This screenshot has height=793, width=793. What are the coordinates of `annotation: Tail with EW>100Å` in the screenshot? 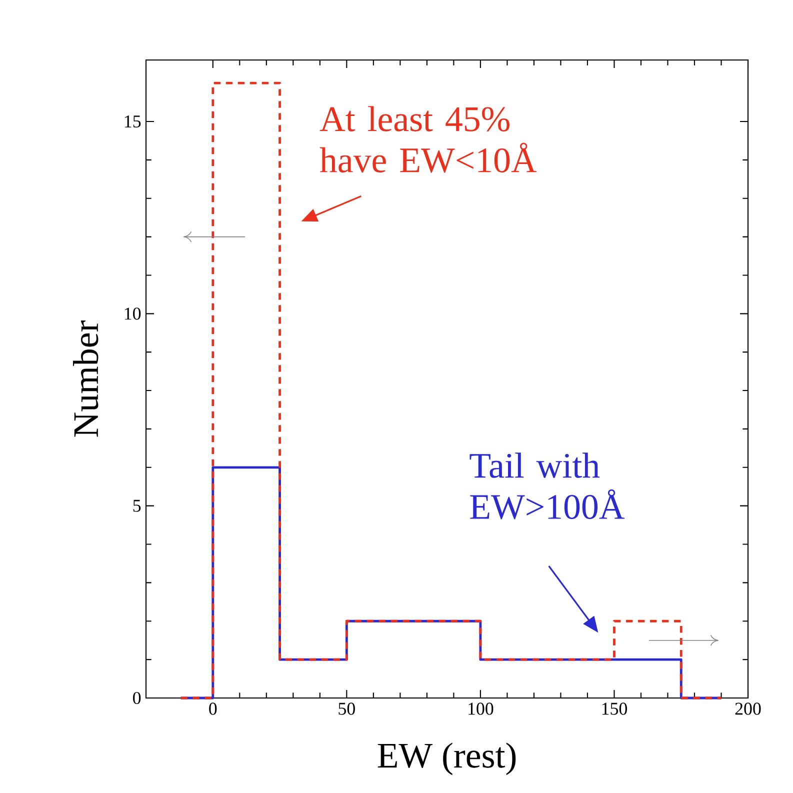 It's located at (547, 486).